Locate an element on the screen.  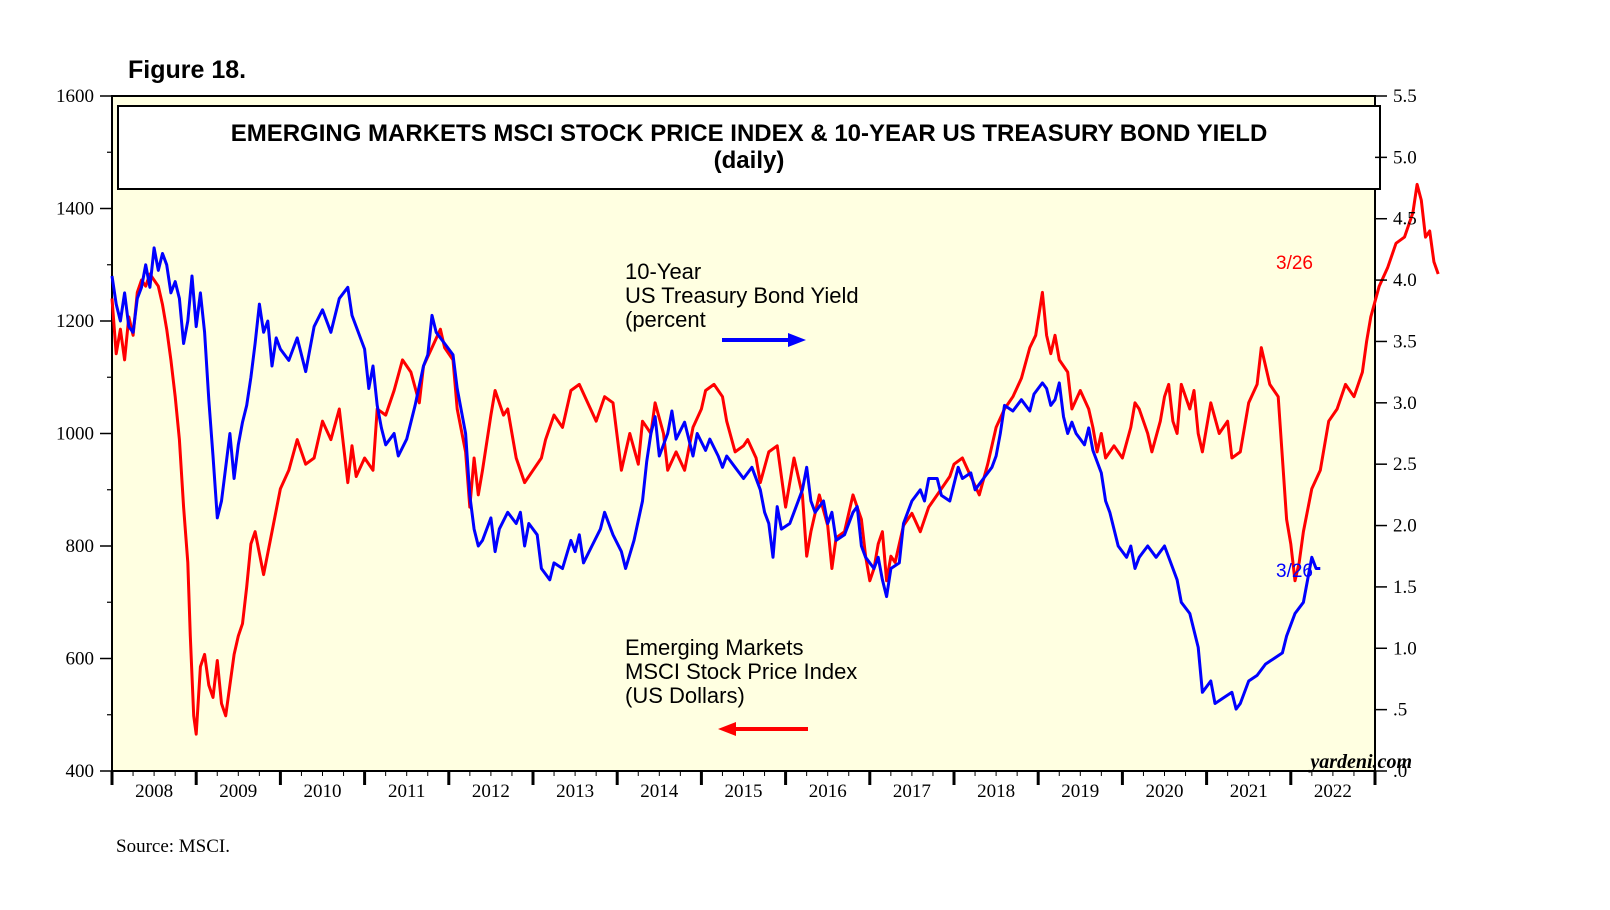
right-tick-label: 2.0 is located at coordinates (1405, 526).